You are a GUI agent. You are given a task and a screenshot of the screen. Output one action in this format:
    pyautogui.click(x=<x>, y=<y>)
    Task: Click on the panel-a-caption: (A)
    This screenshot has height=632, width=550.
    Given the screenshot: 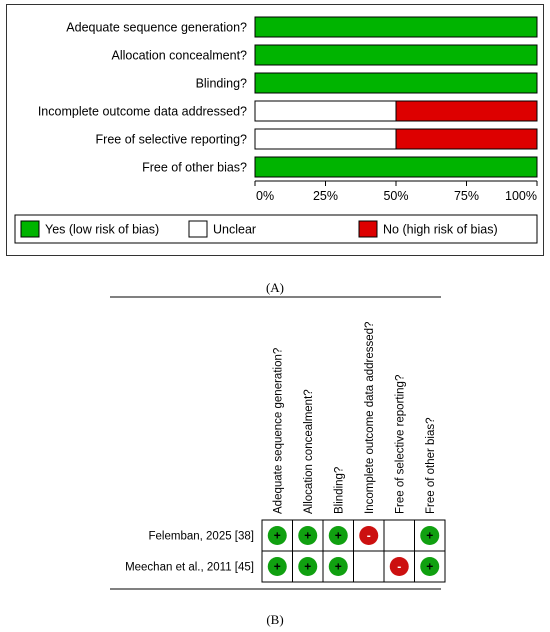 What is the action you would take?
    pyautogui.click(x=275, y=287)
    